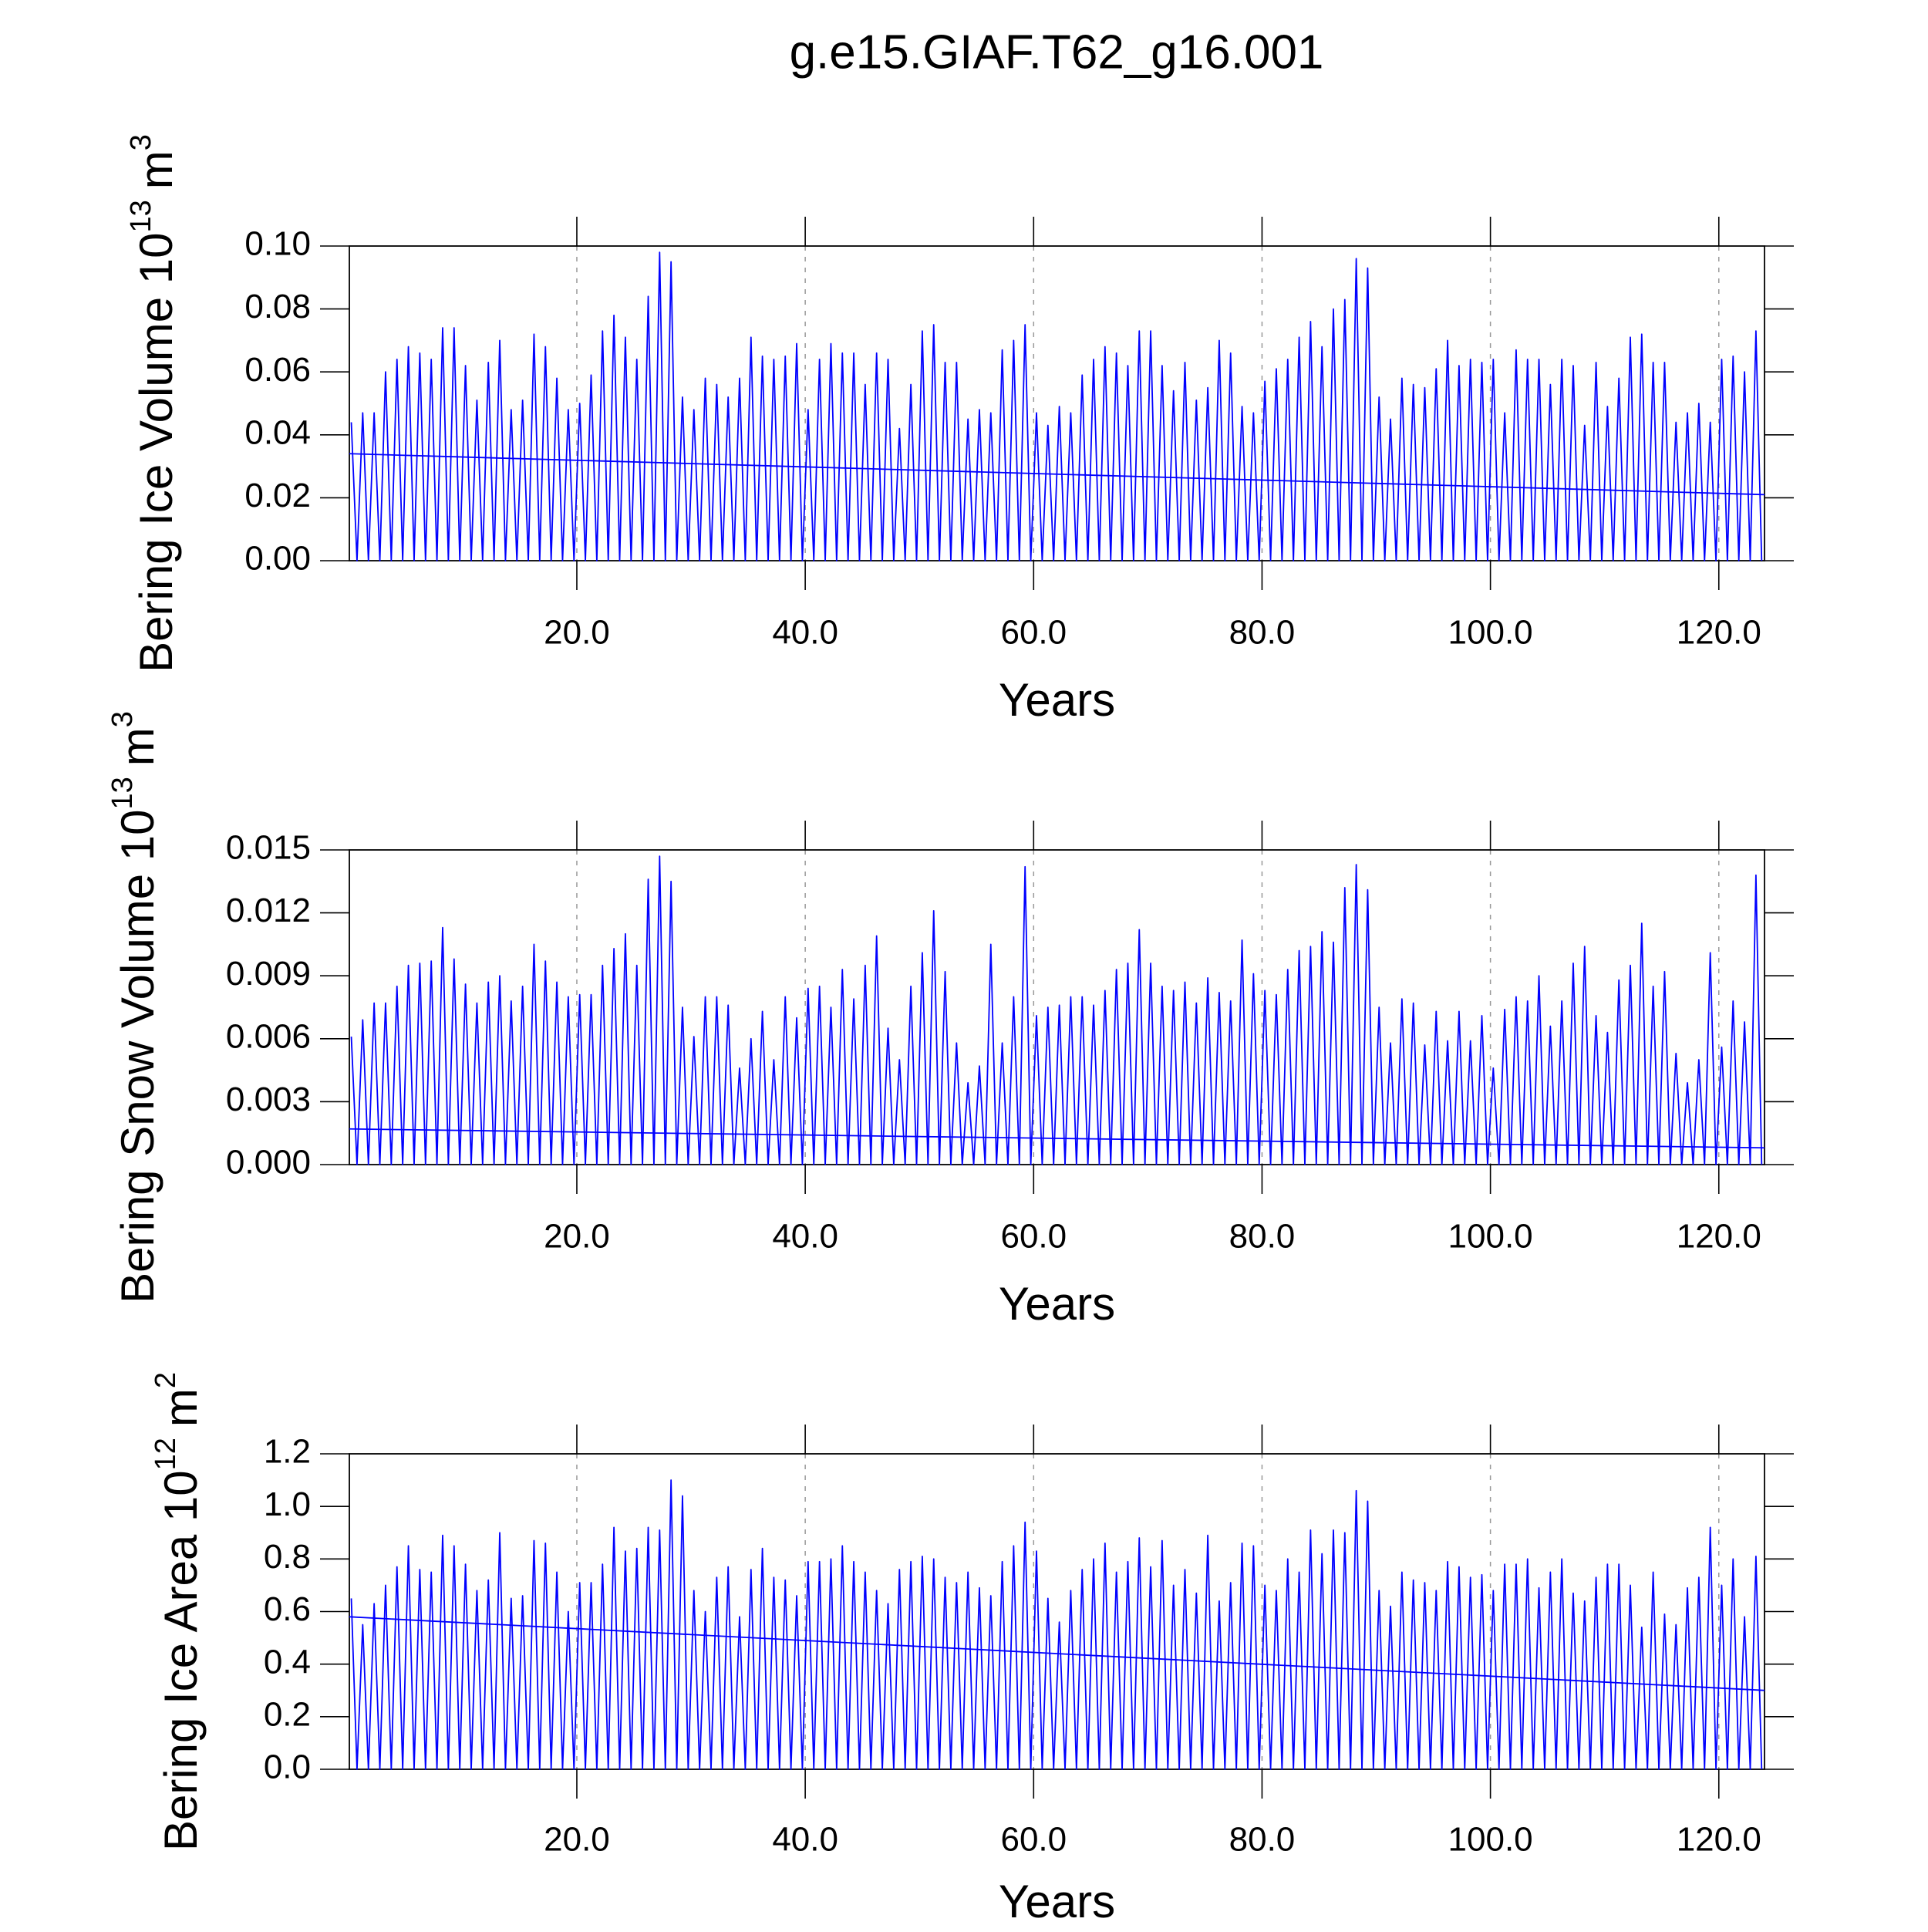  Describe the element at coordinates (156, 453) in the screenshot. I see `y-axis-title-text: Bering Ice Volume 10` at that location.